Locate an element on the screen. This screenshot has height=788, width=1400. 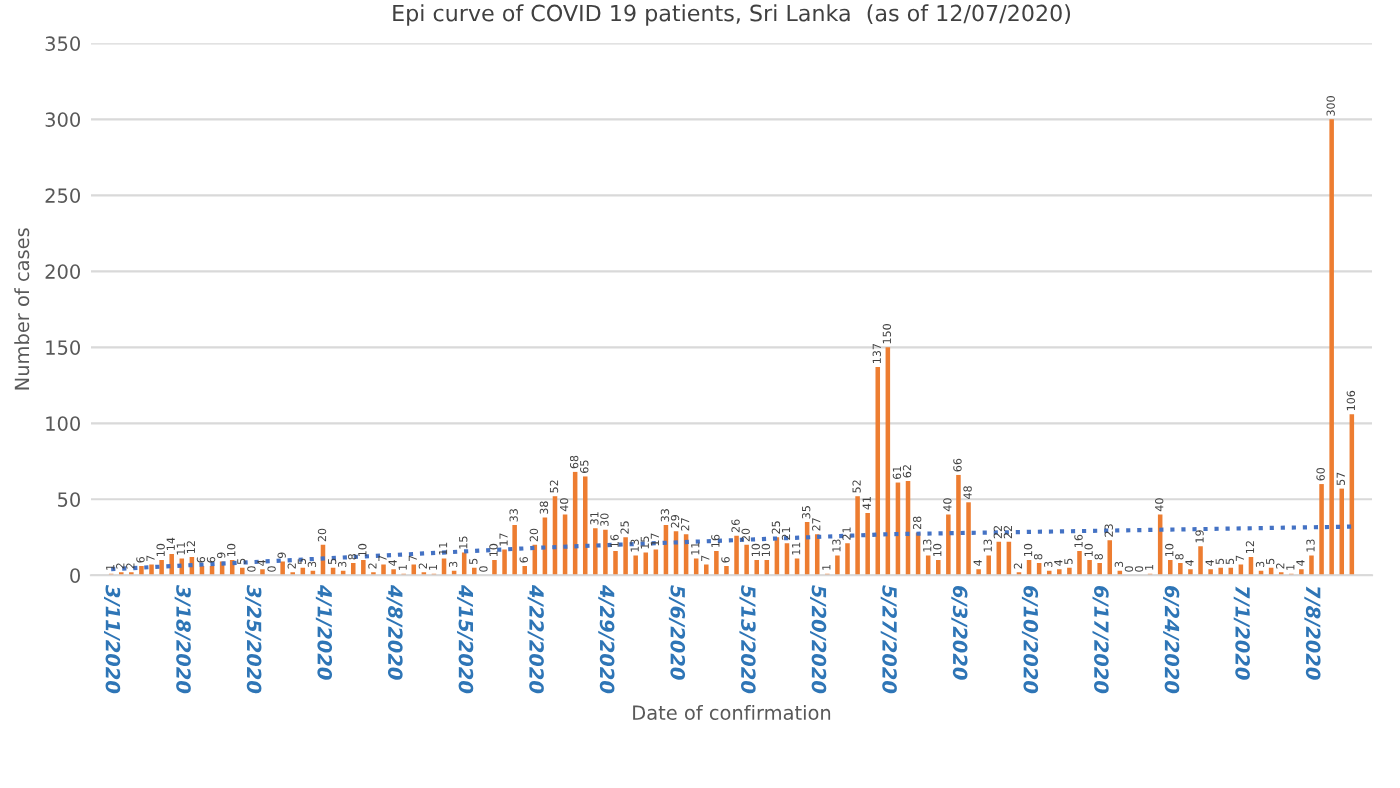
x-tick-label: 6/24/2020 is located at coordinates (1171, 639).